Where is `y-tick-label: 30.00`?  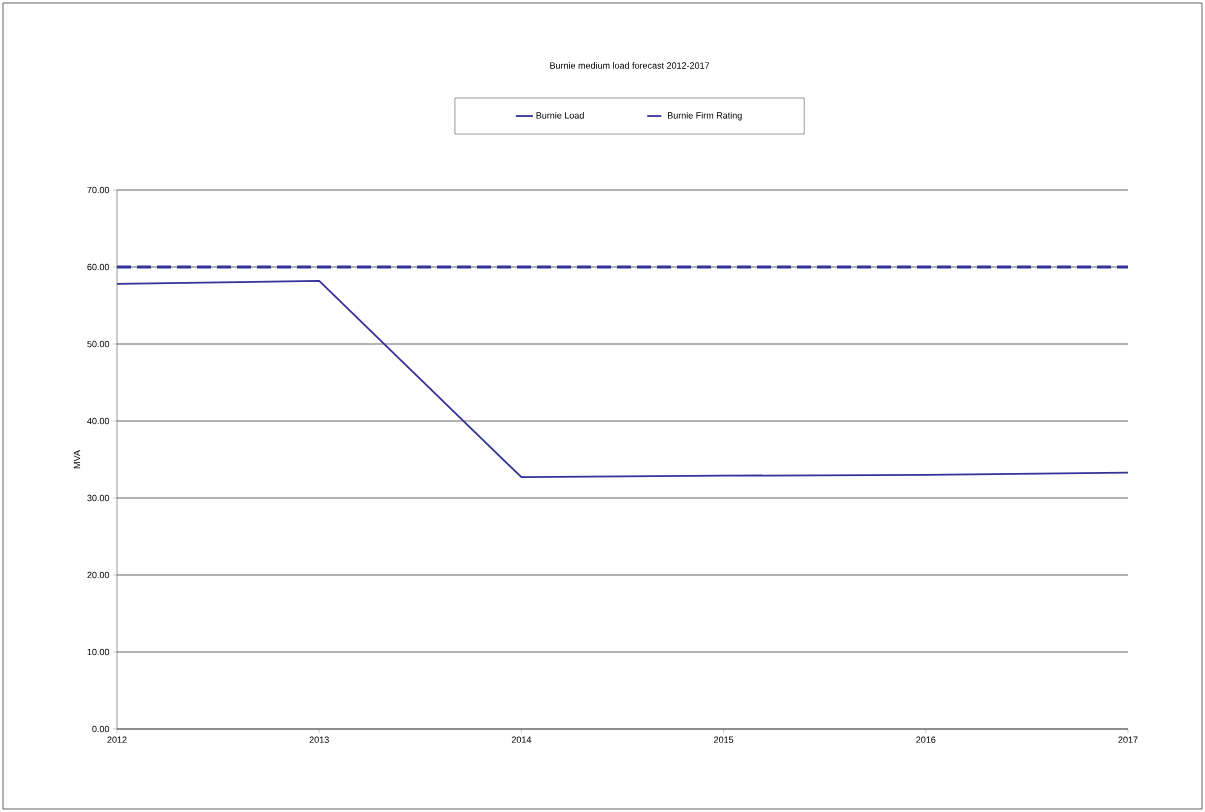 y-tick-label: 30.00 is located at coordinates (98, 498).